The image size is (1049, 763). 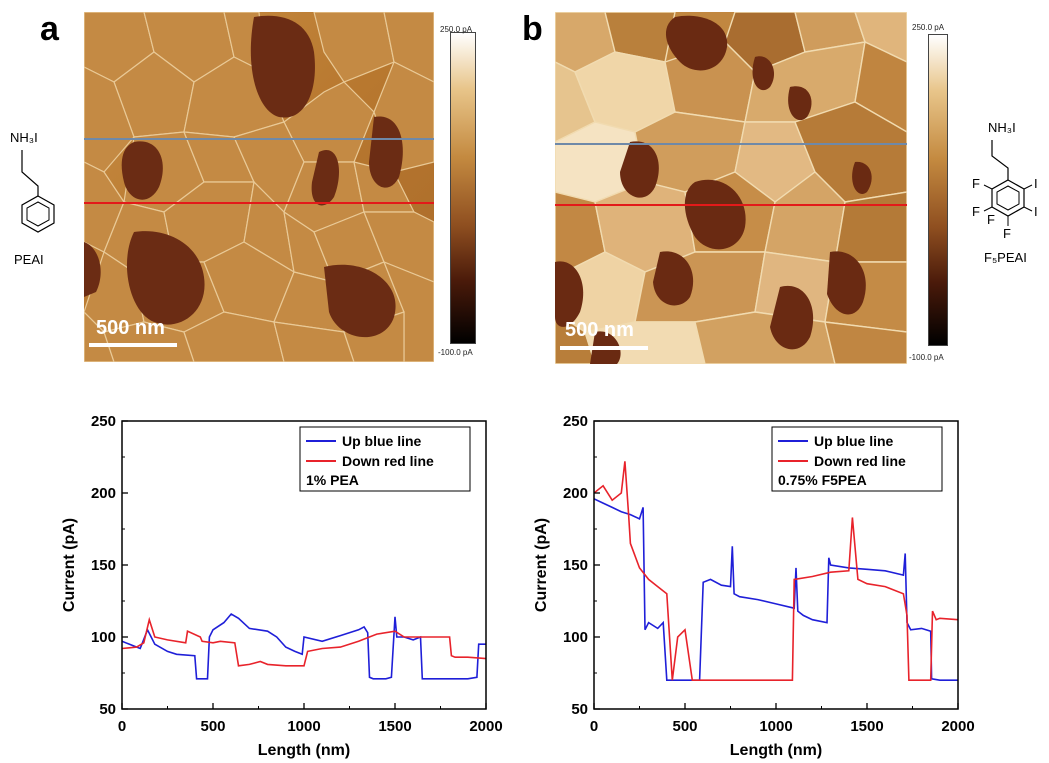 What do you see at coordinates (938, 190) in the screenshot?
I see `colorbar-b` at bounding box center [938, 190].